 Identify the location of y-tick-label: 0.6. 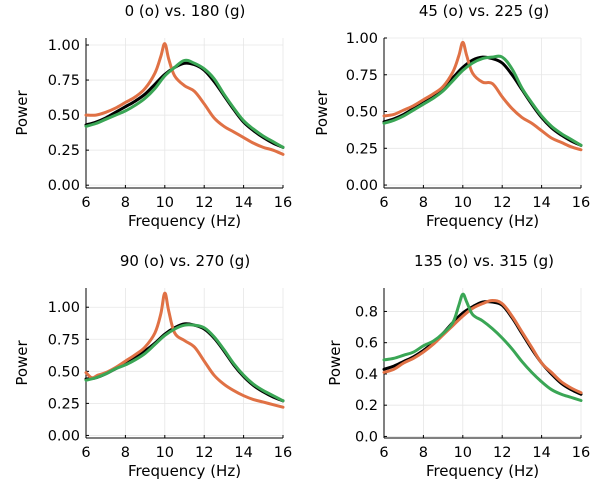
(366, 344).